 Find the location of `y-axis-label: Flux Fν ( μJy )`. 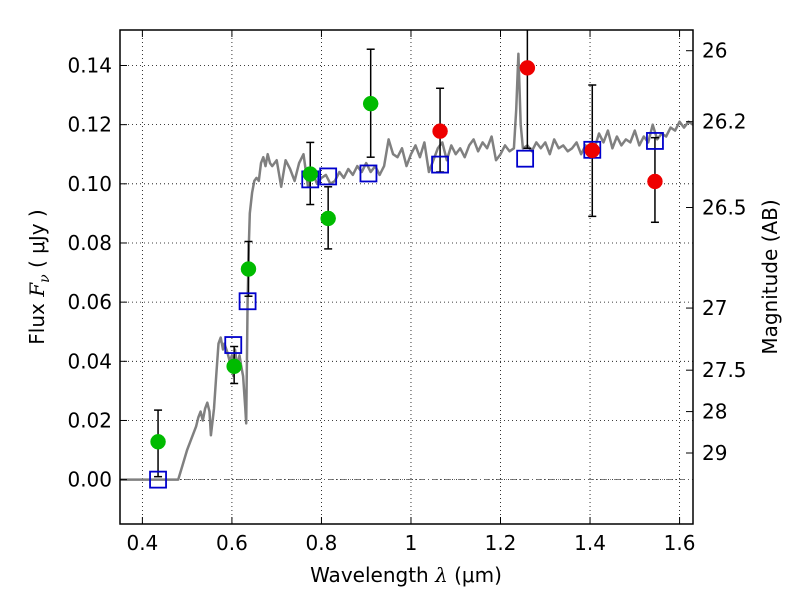

y-axis-label: Flux Fν ( μJy ) is located at coordinates (39, 276).